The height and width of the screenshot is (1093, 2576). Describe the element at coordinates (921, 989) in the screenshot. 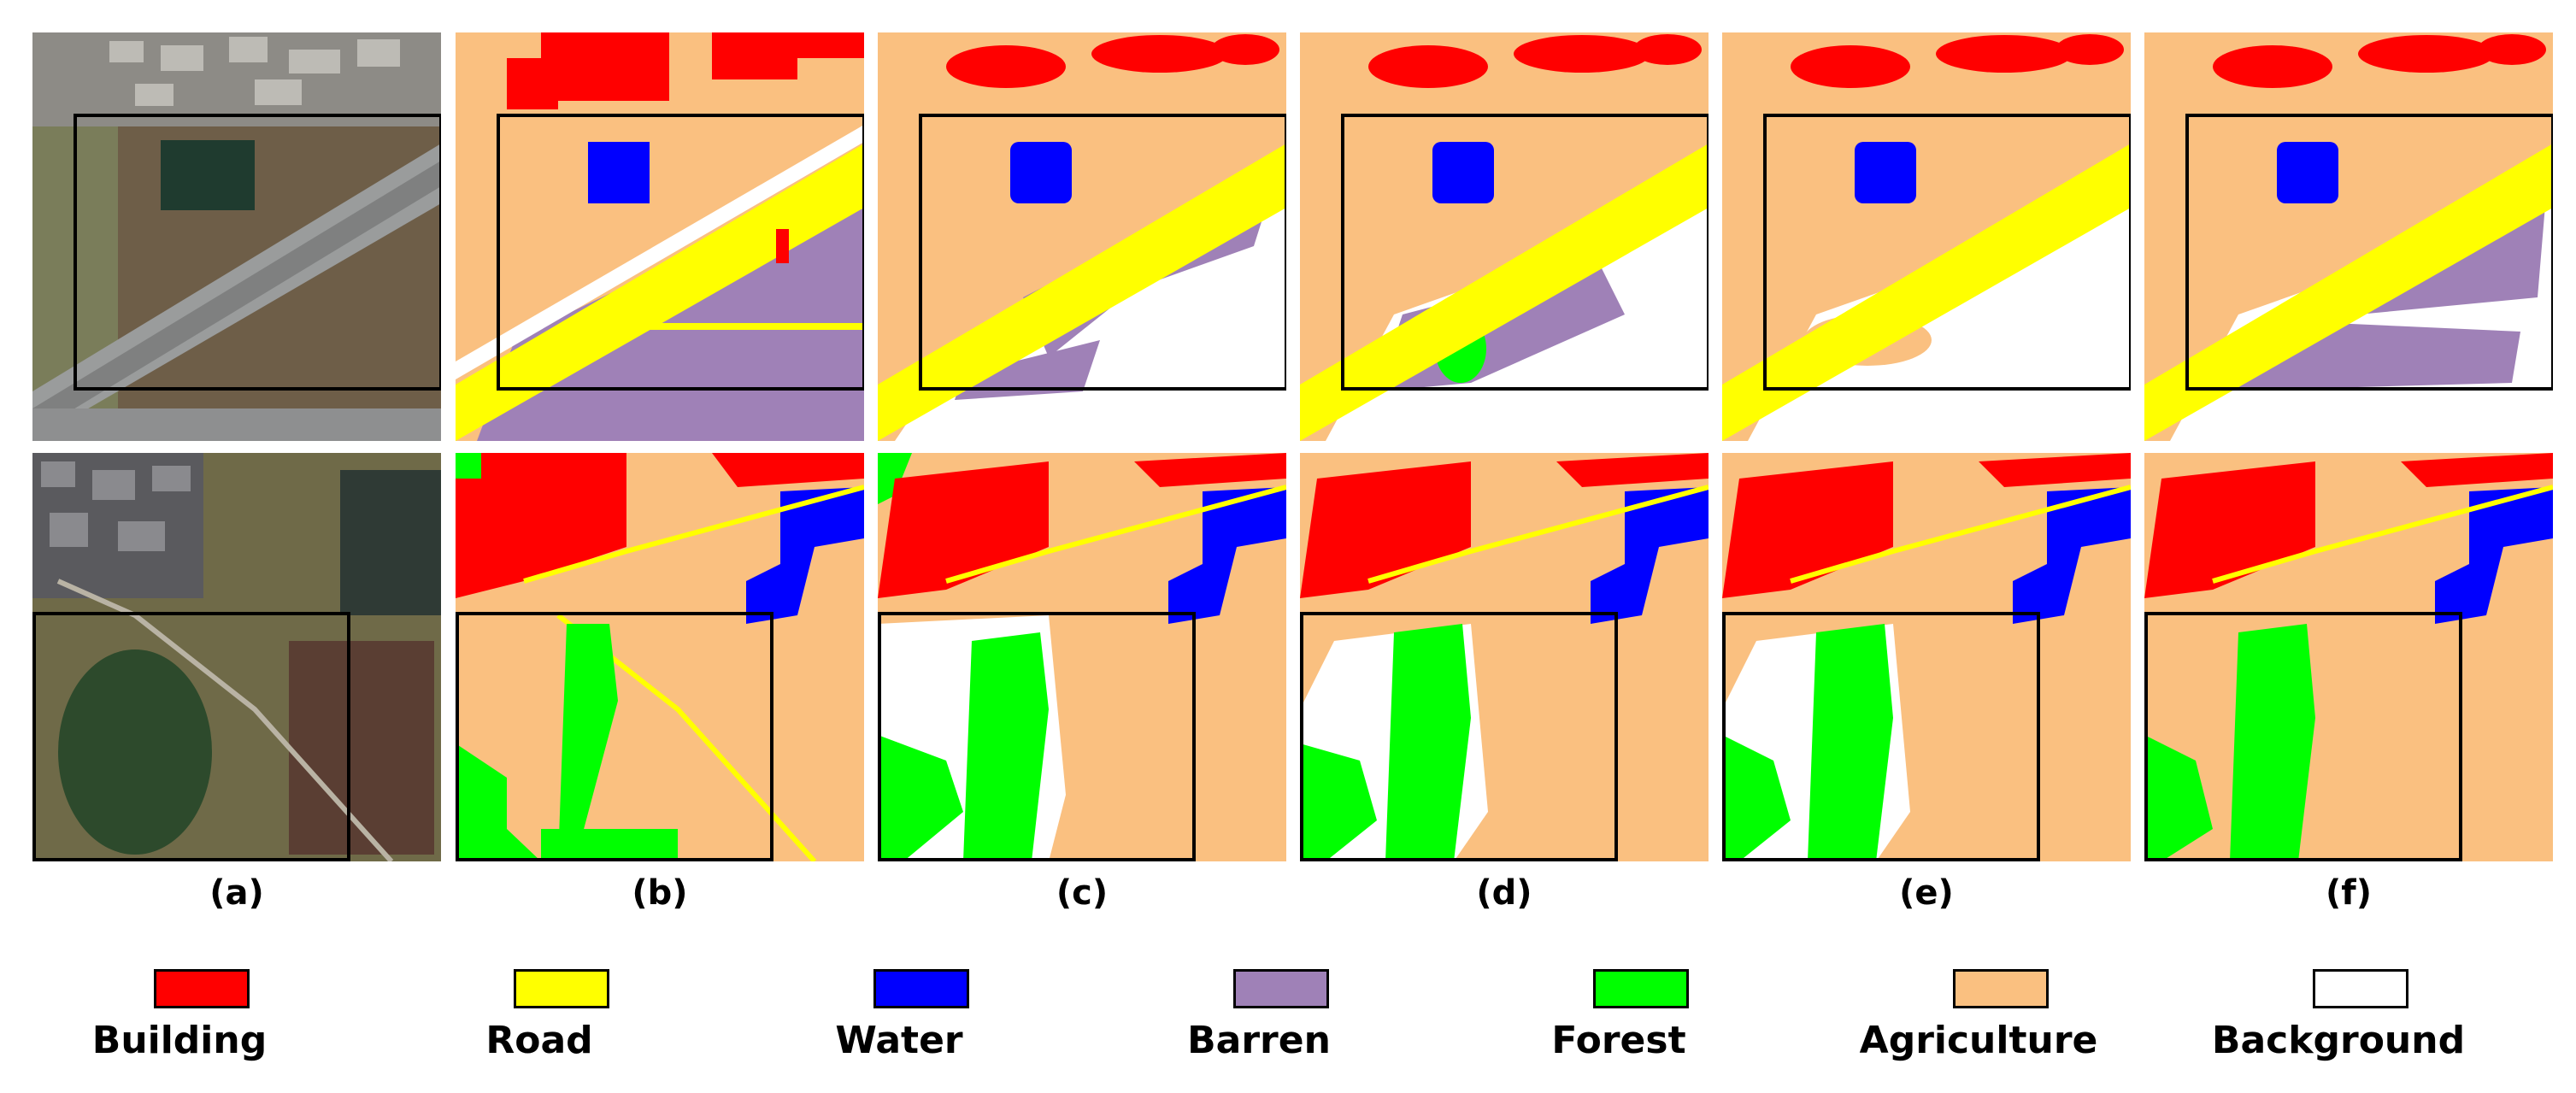

I see `legend-swatch-water` at that location.